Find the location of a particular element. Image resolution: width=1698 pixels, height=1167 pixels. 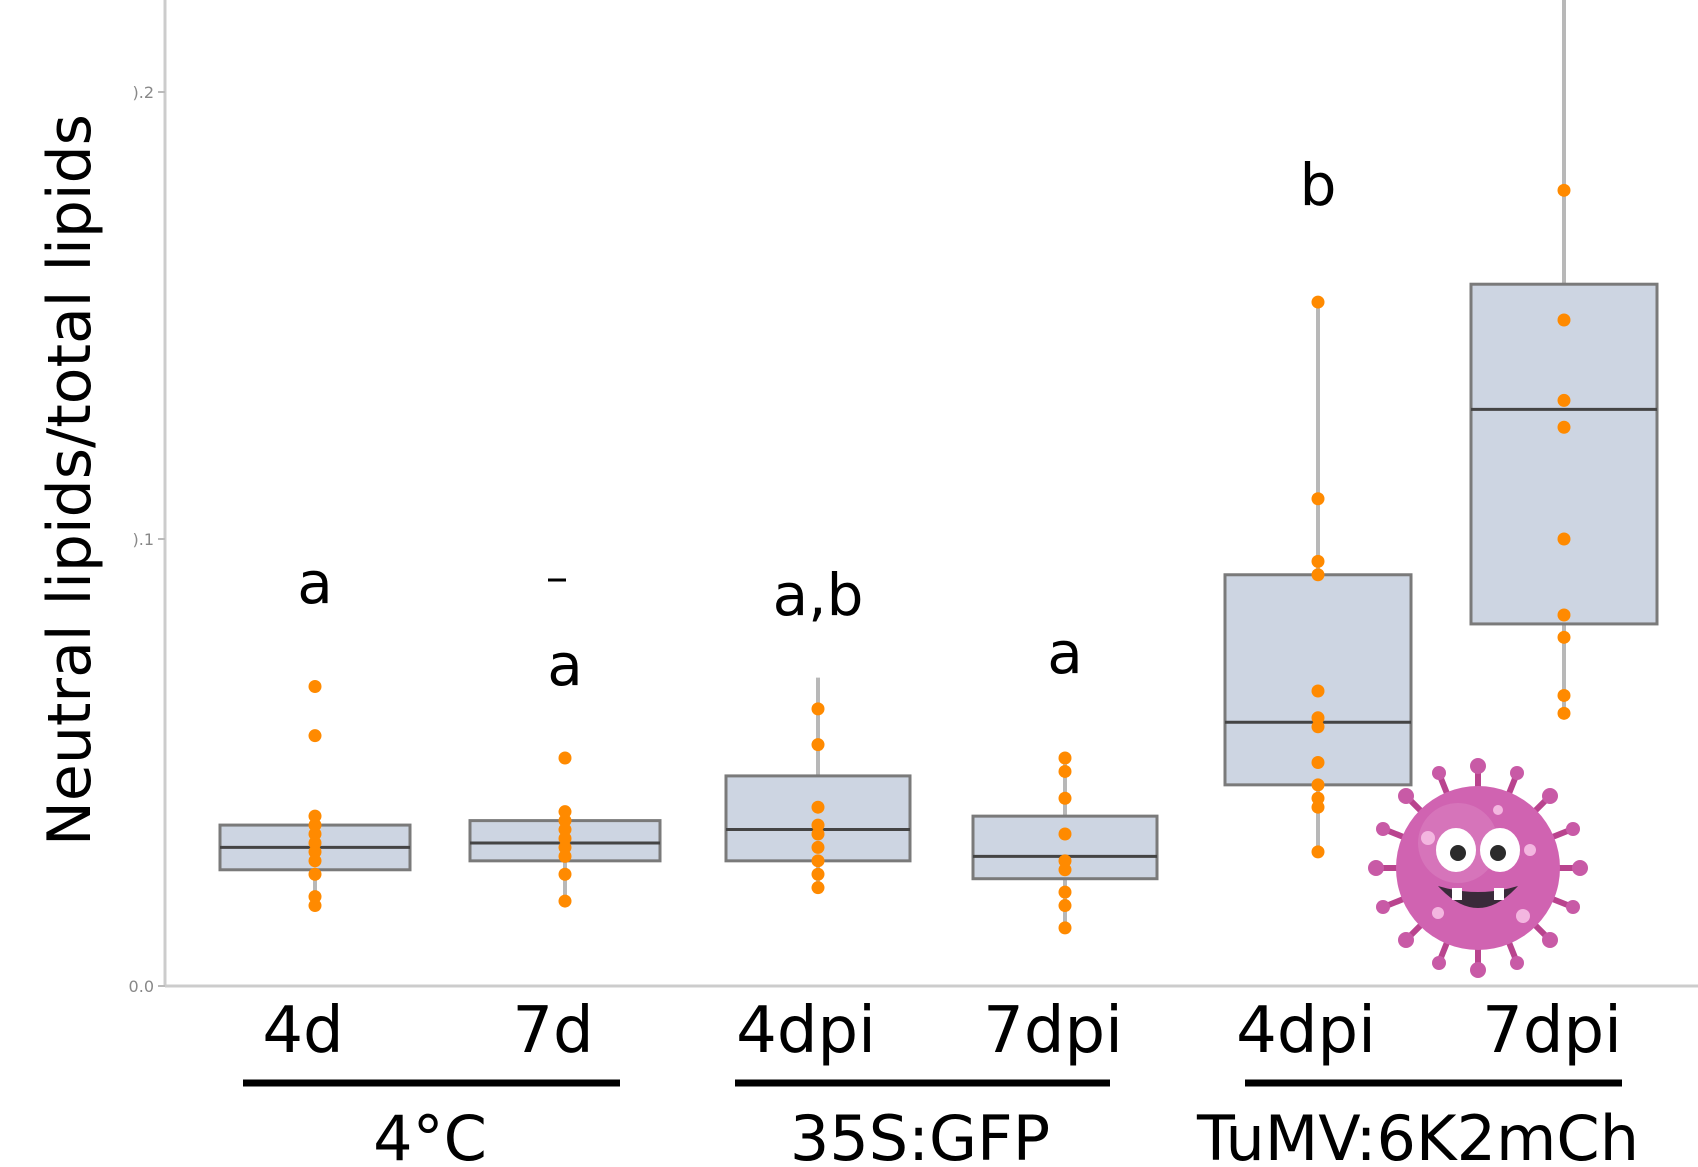

y-ticks: 0.0 ).1 ).2 is located at coordinates (147, 539).